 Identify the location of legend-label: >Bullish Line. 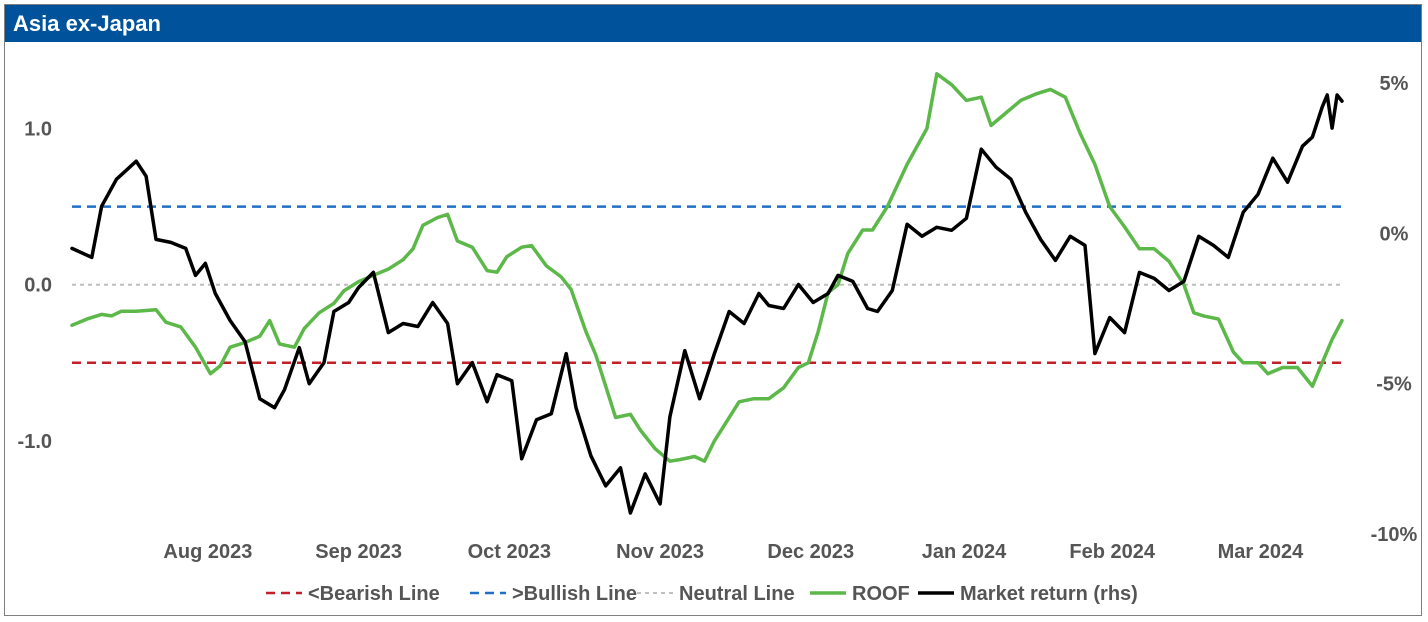
(574, 594).